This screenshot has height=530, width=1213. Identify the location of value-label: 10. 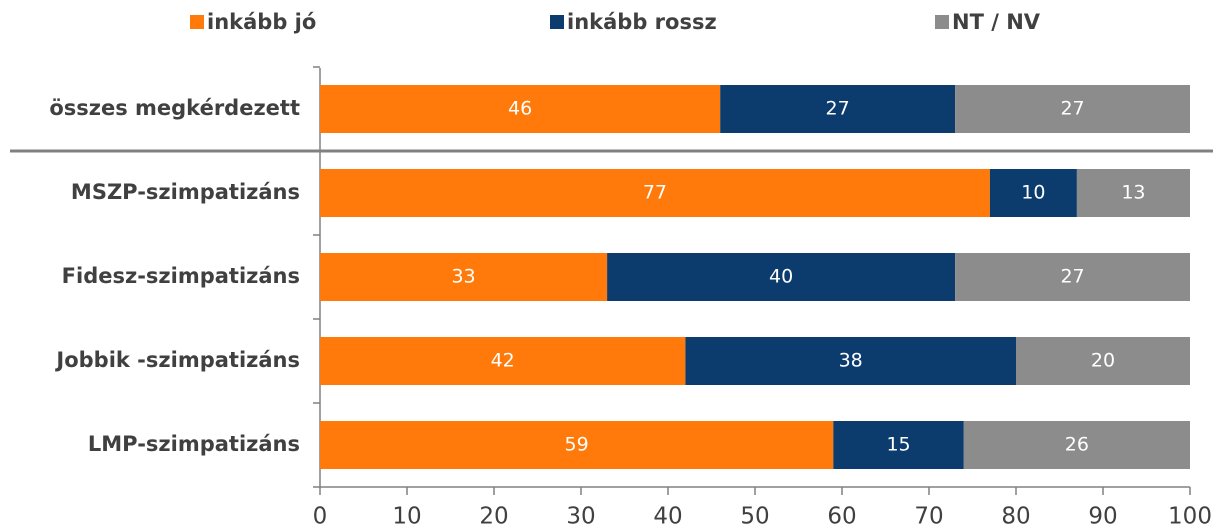
(1033, 193).